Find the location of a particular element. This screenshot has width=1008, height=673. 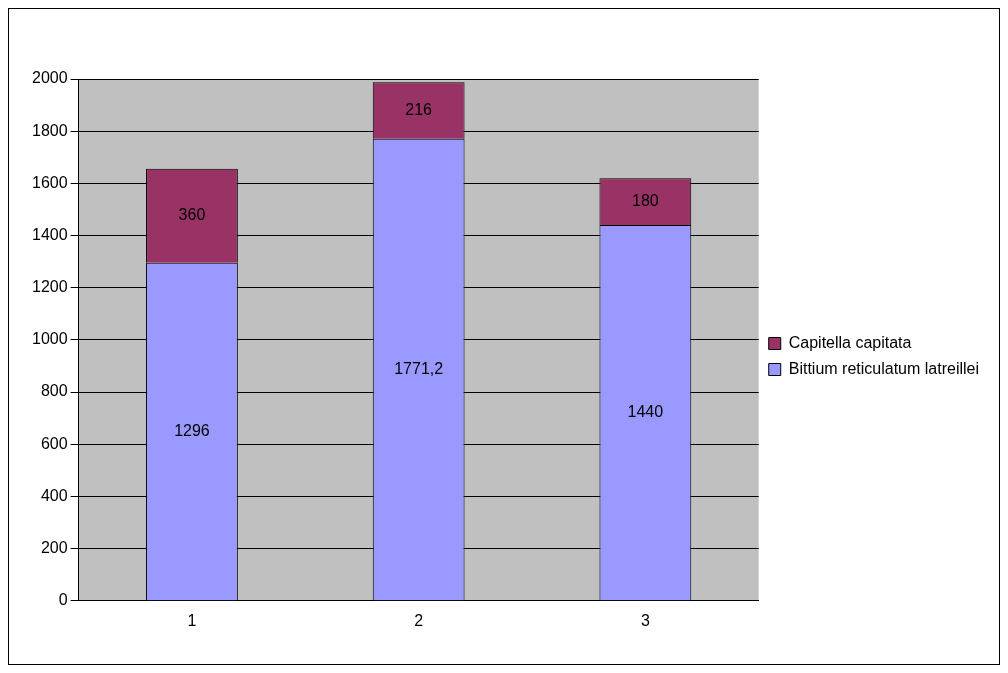

y-tick-label: 1800 is located at coordinates (50, 130).